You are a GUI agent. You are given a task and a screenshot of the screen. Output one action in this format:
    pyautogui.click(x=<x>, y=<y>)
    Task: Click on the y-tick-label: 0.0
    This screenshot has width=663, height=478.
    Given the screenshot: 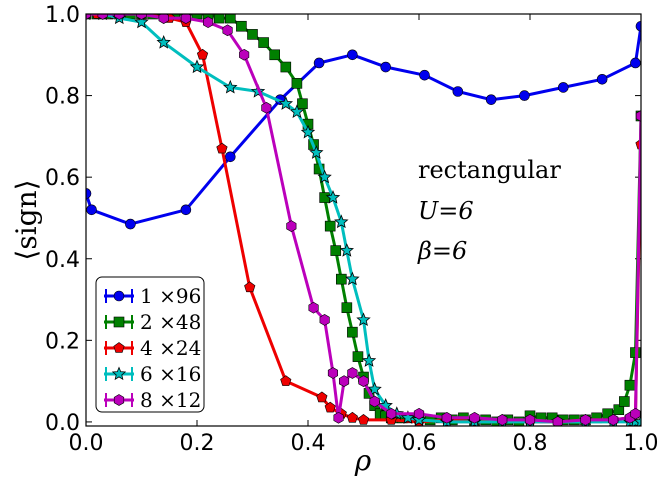 What is the action you would take?
    pyautogui.click(x=62, y=423)
    